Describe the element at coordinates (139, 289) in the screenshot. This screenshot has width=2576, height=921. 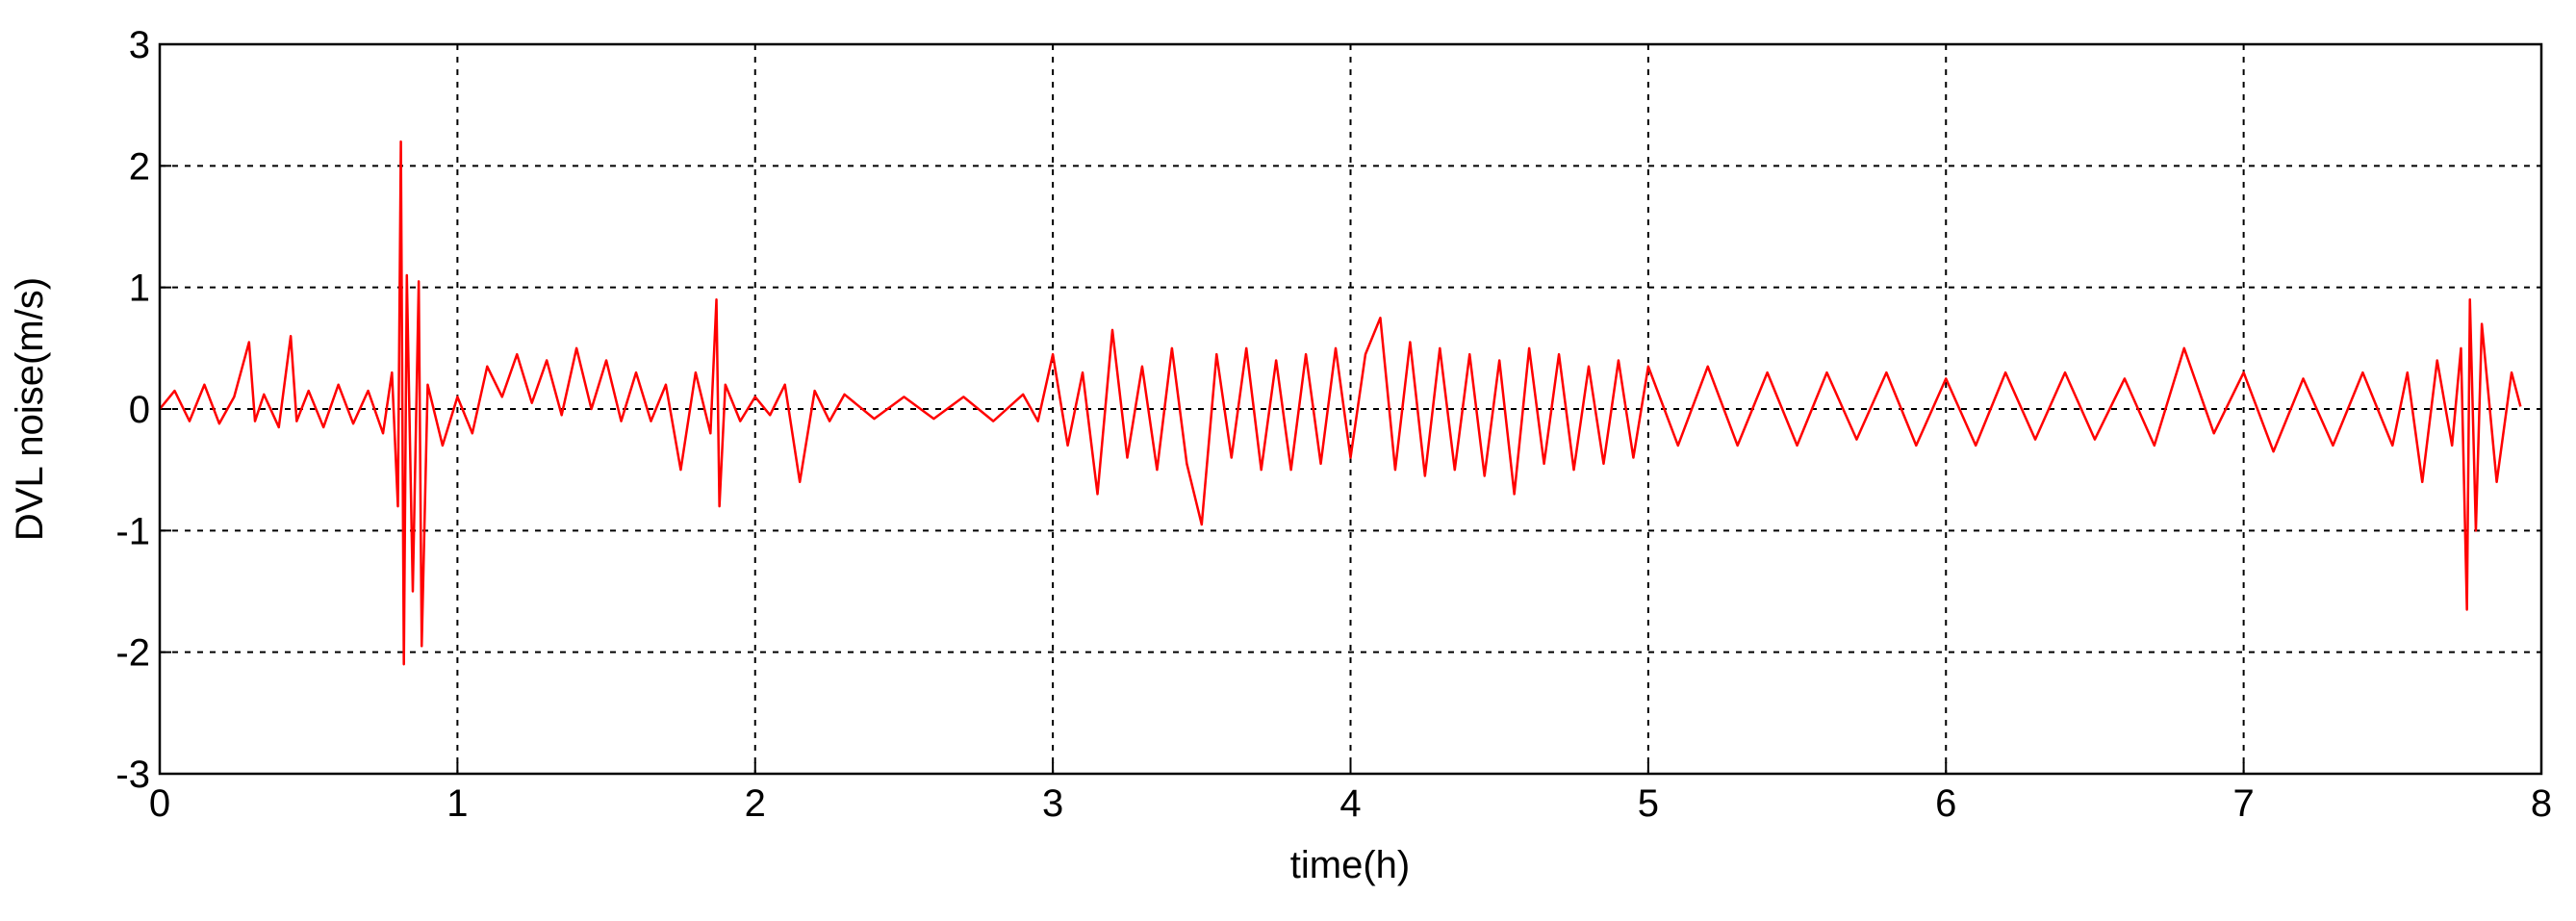
I see `y-tick-label: 1` at that location.